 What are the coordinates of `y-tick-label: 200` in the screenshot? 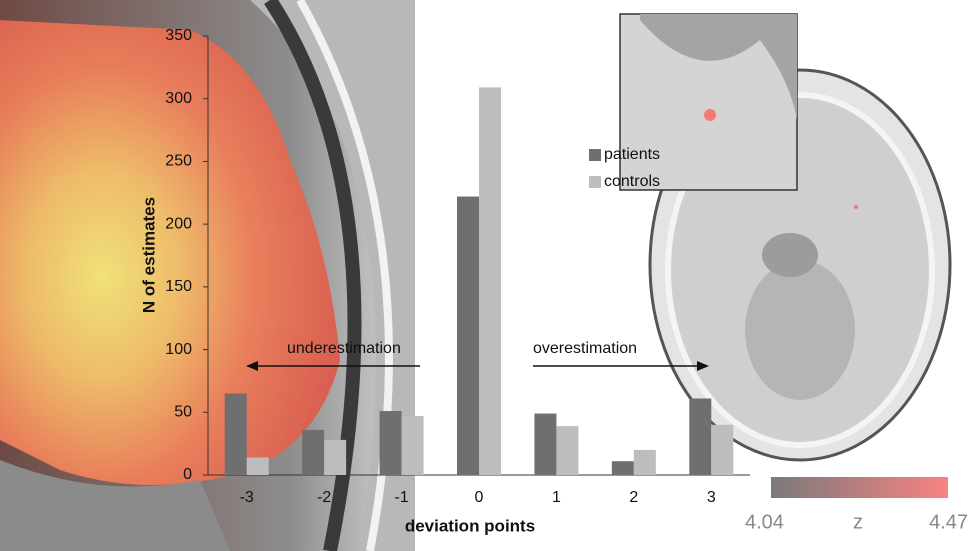 It's located at (178, 223).